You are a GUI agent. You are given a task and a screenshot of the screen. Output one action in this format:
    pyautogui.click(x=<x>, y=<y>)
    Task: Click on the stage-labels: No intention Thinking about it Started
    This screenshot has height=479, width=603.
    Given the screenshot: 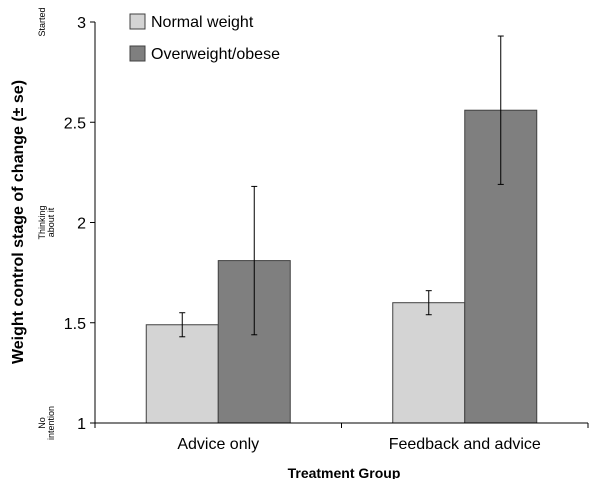 What is the action you would take?
    pyautogui.click(x=46, y=223)
    